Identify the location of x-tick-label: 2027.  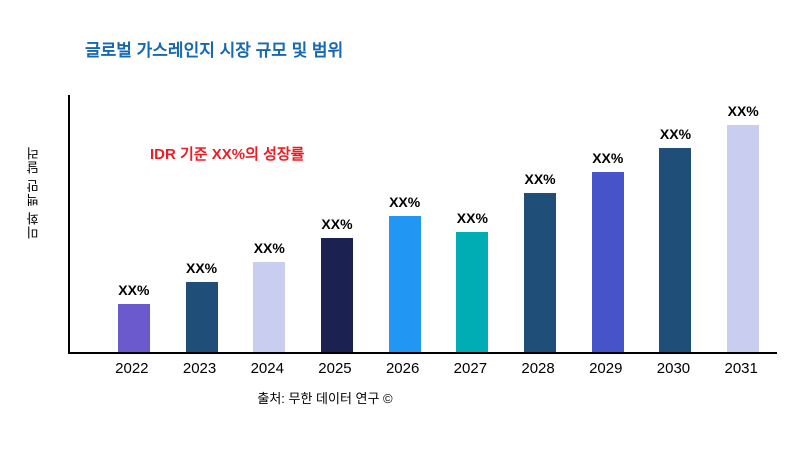
(470, 368).